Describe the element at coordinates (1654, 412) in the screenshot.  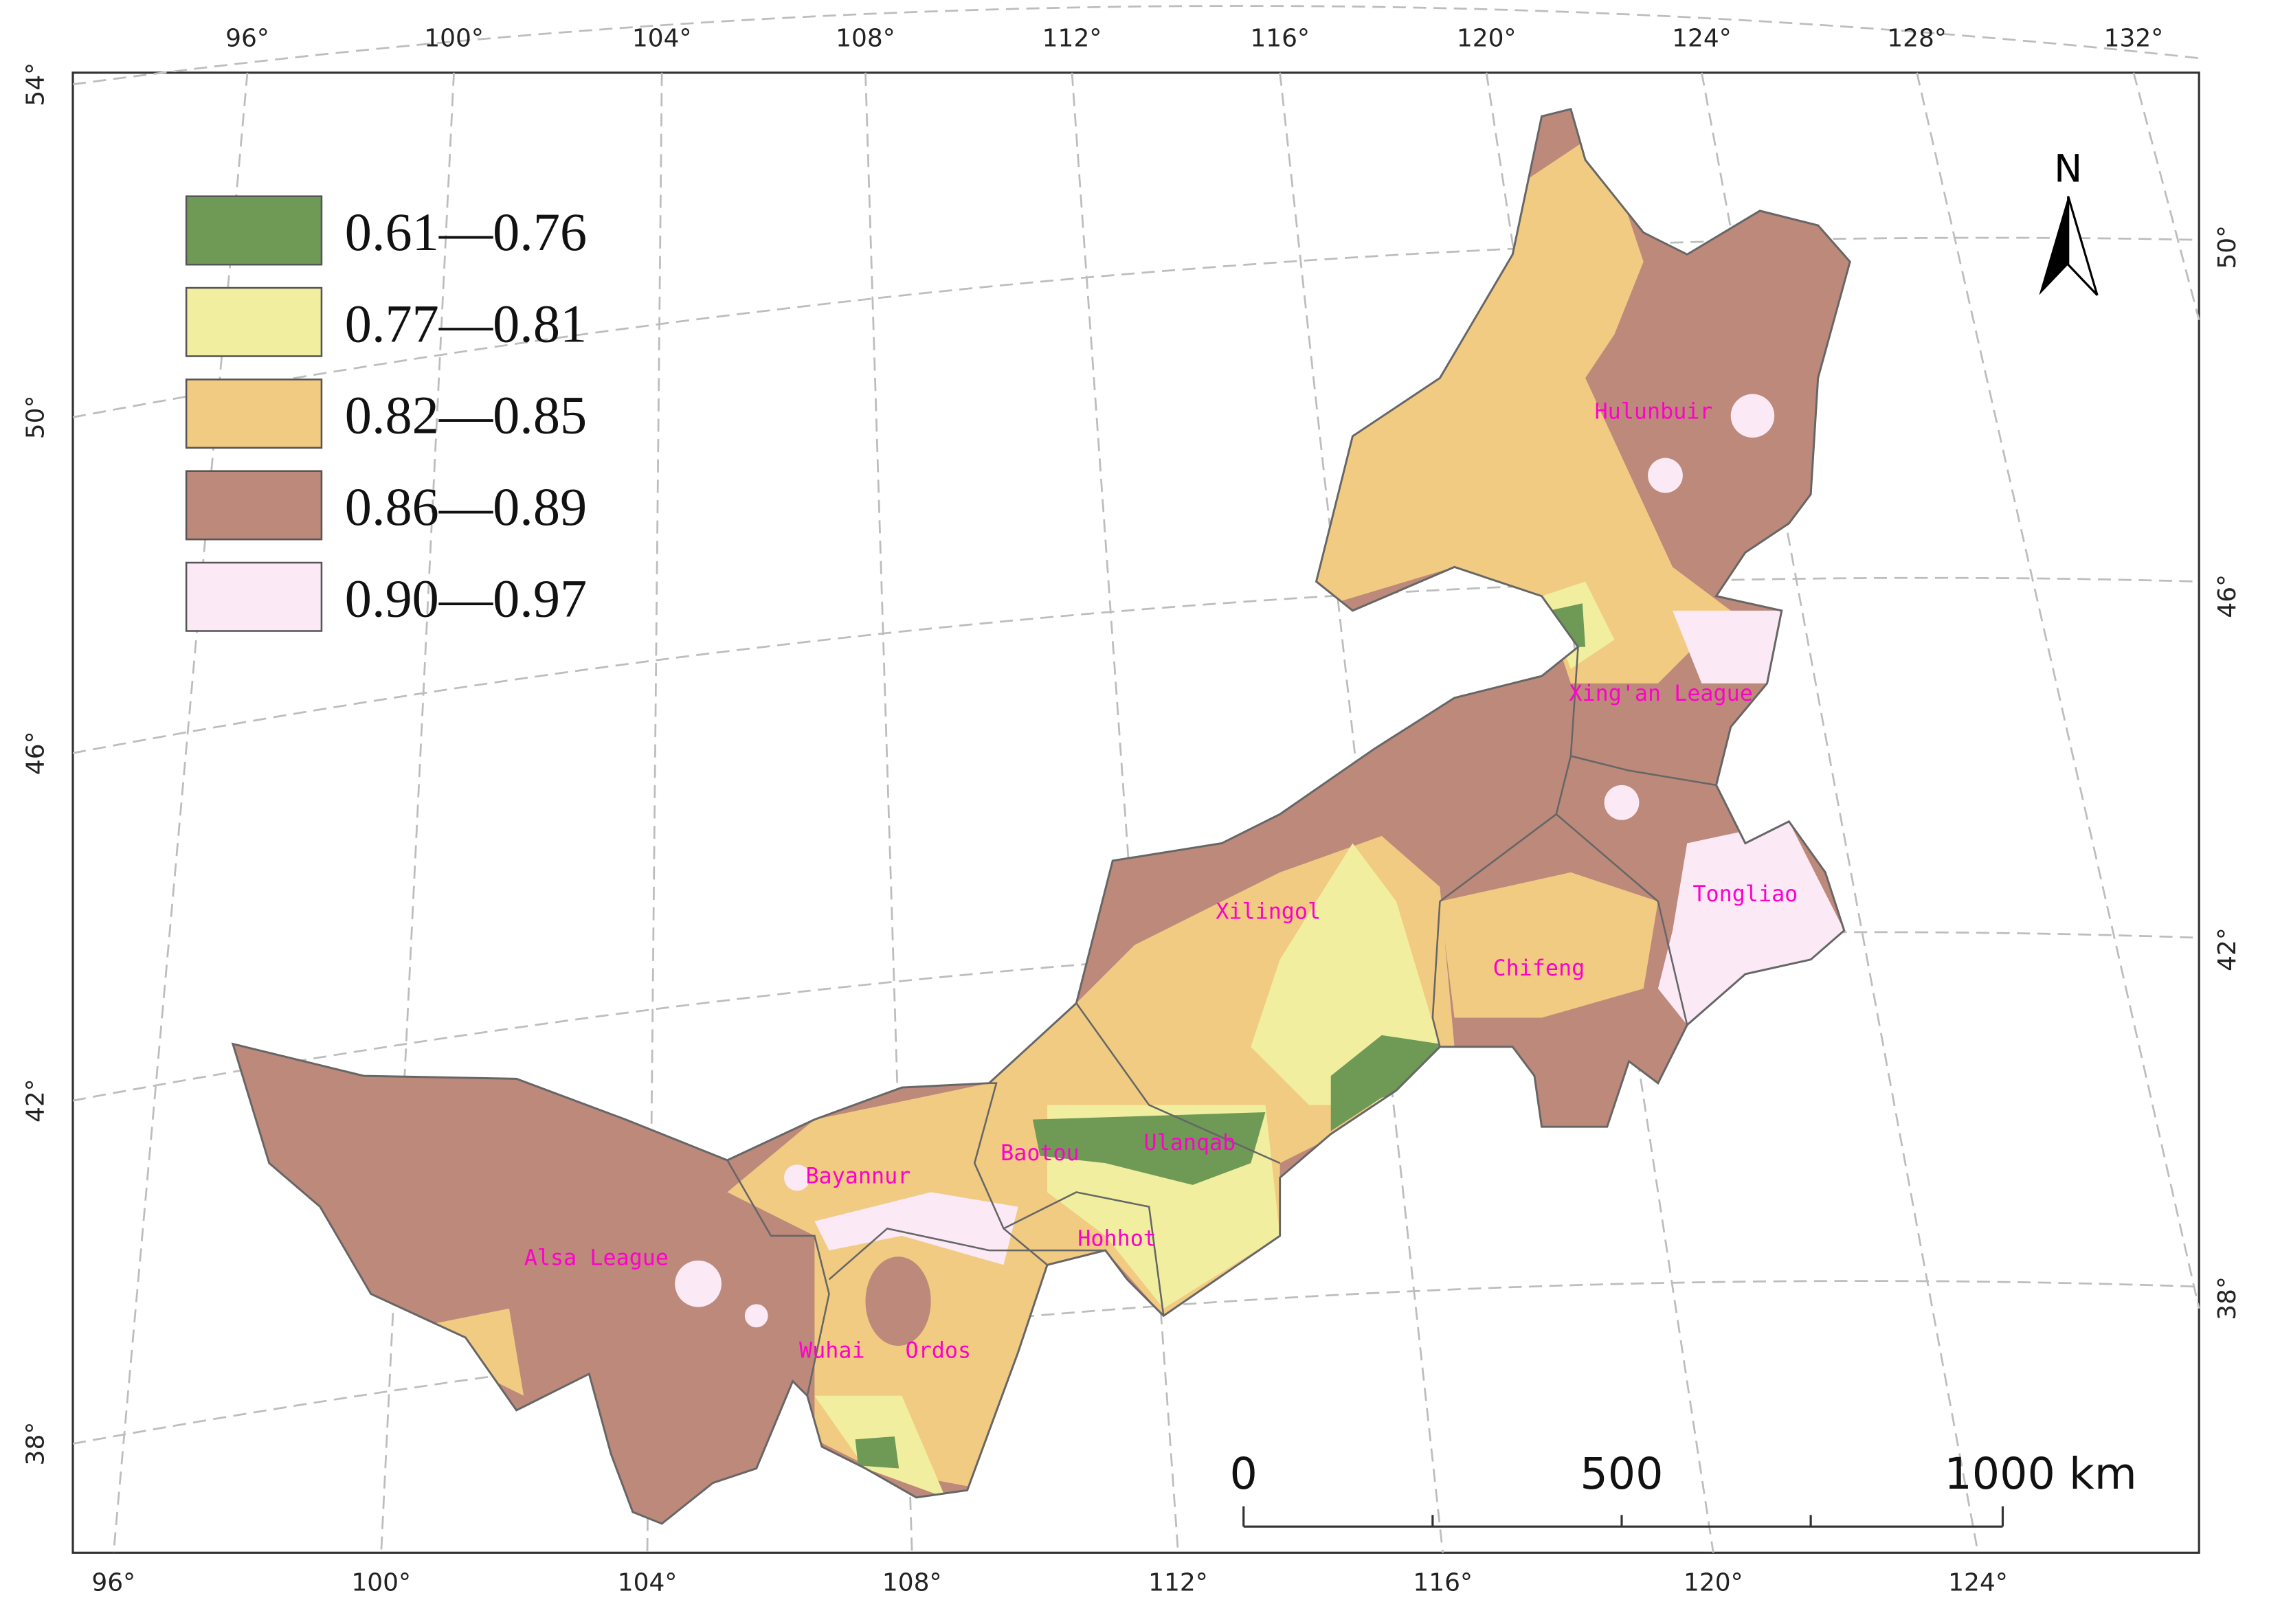
I see `region-label: Hulunbuir` at that location.